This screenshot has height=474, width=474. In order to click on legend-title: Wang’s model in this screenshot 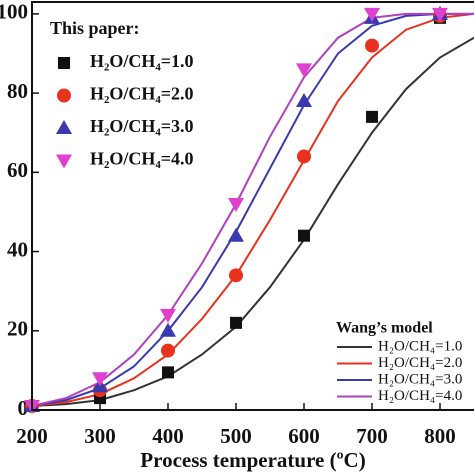, I will do `click(384, 328)`.